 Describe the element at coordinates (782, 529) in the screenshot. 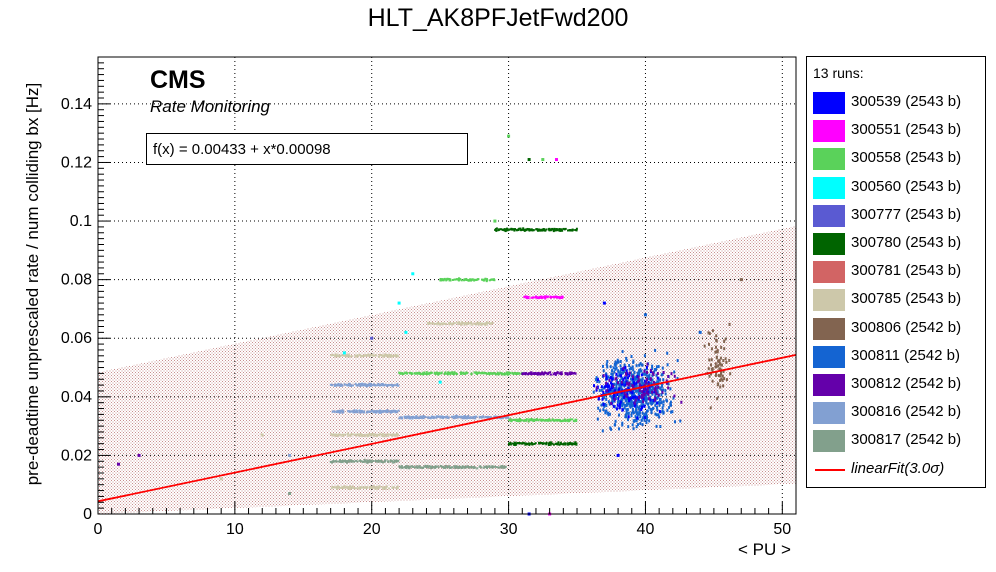

I see `x-tick-label: 50` at that location.